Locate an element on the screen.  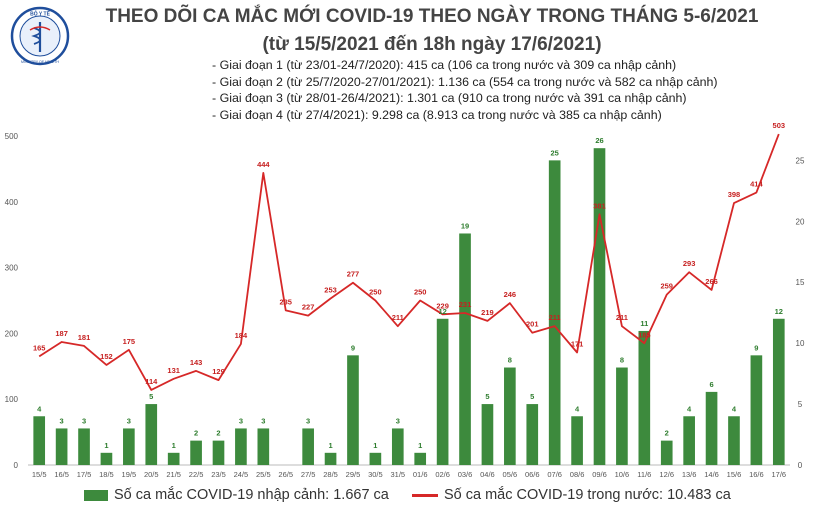
bar-value-label: 9 is located at coordinates (353, 347).